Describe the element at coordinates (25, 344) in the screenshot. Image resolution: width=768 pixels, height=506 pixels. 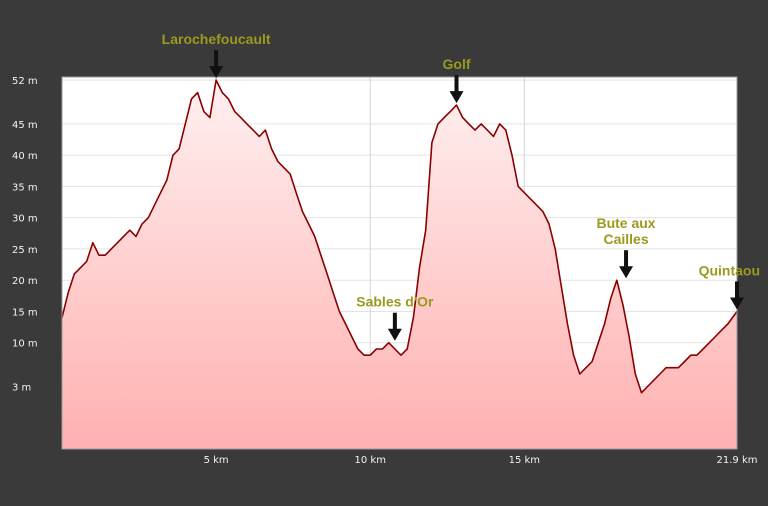
I see `y-tick-label: 10 m` at that location.